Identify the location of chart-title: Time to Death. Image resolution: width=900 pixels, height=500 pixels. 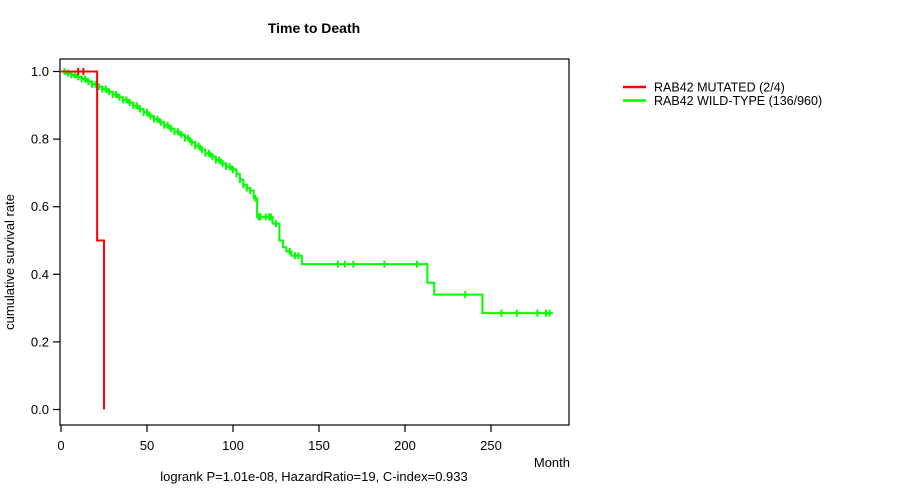
(314, 28).